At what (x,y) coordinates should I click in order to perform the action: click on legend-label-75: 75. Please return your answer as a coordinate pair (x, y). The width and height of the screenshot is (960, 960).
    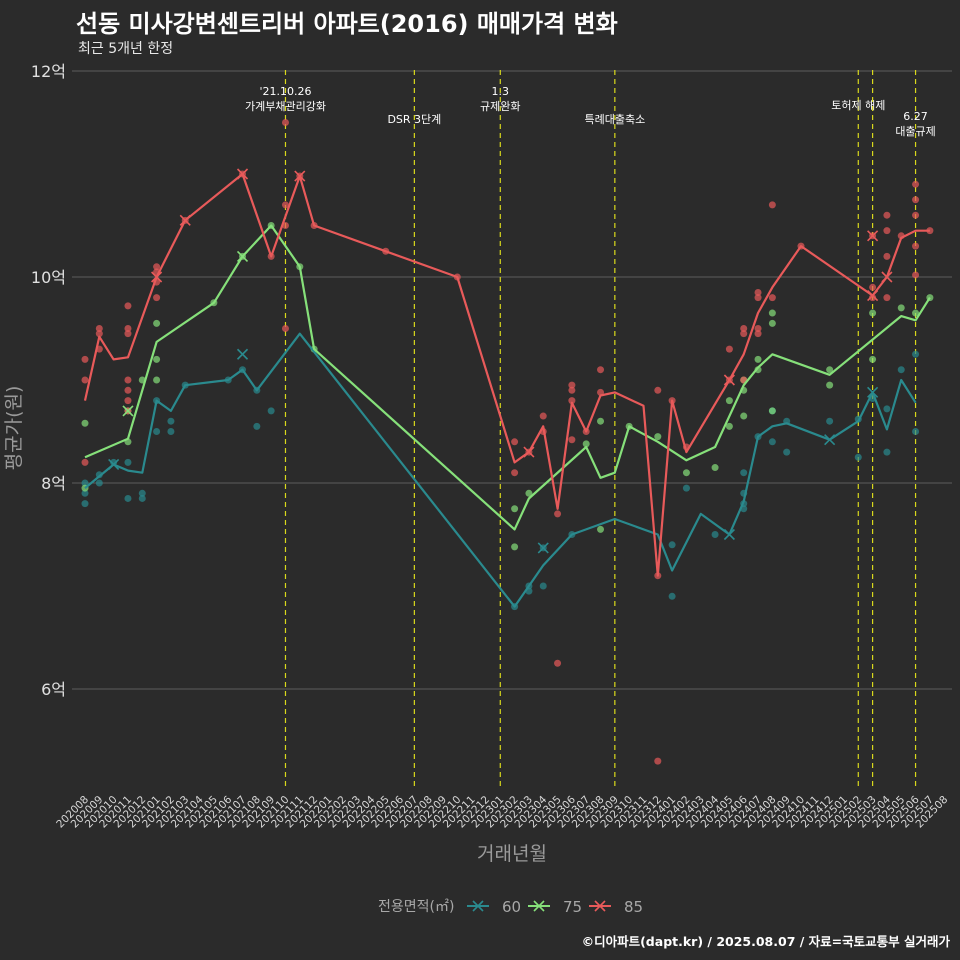
    Looking at the image, I should click on (572, 907).